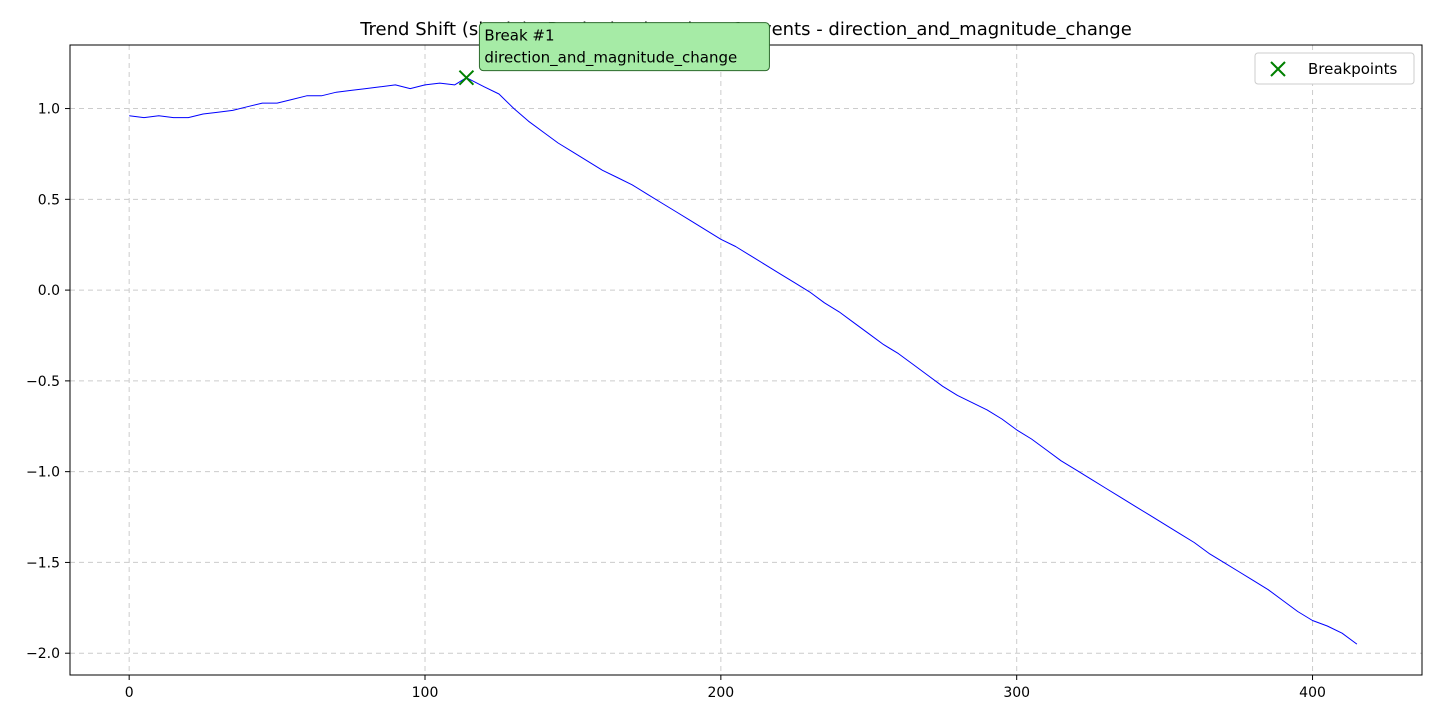  I want to click on y-tick-label: −1.5, so click(43, 563).